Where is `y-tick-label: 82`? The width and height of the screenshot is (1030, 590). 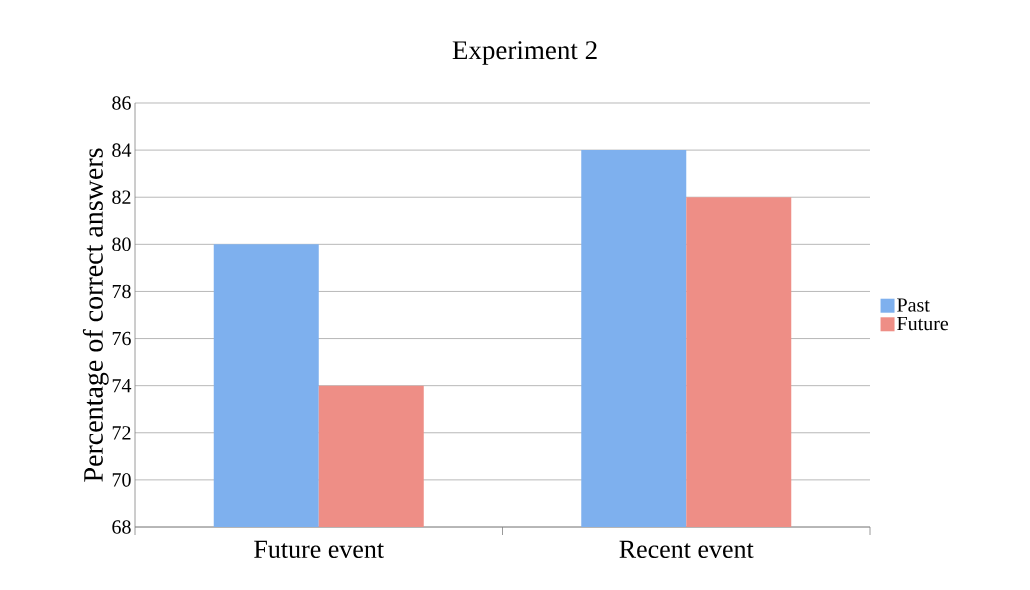 y-tick-label: 82 is located at coordinates (121, 197).